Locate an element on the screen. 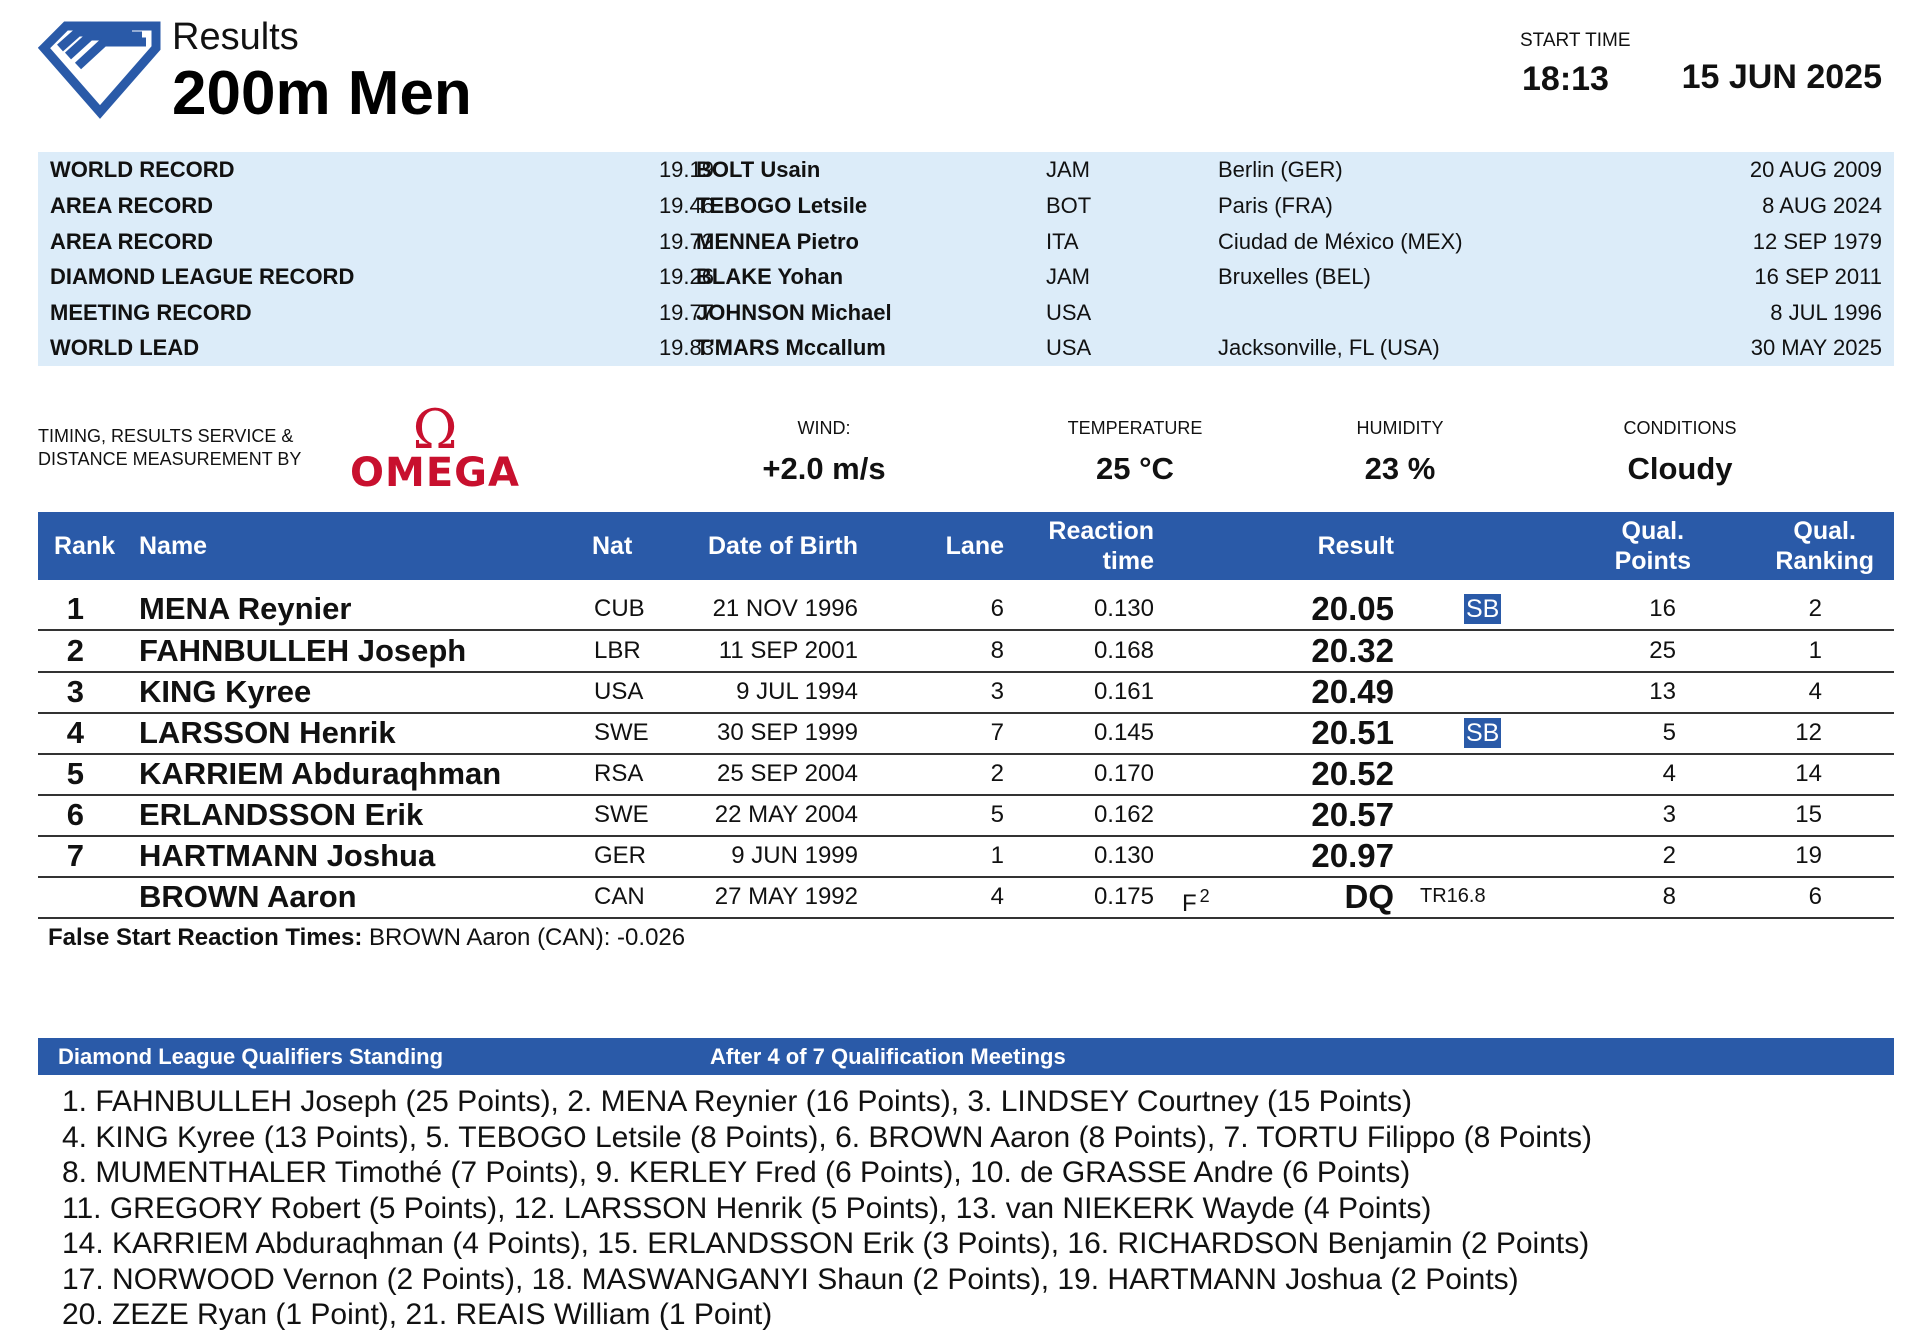 The height and width of the screenshot is (1333, 1912). header-name: Name is located at coordinates (173, 546).